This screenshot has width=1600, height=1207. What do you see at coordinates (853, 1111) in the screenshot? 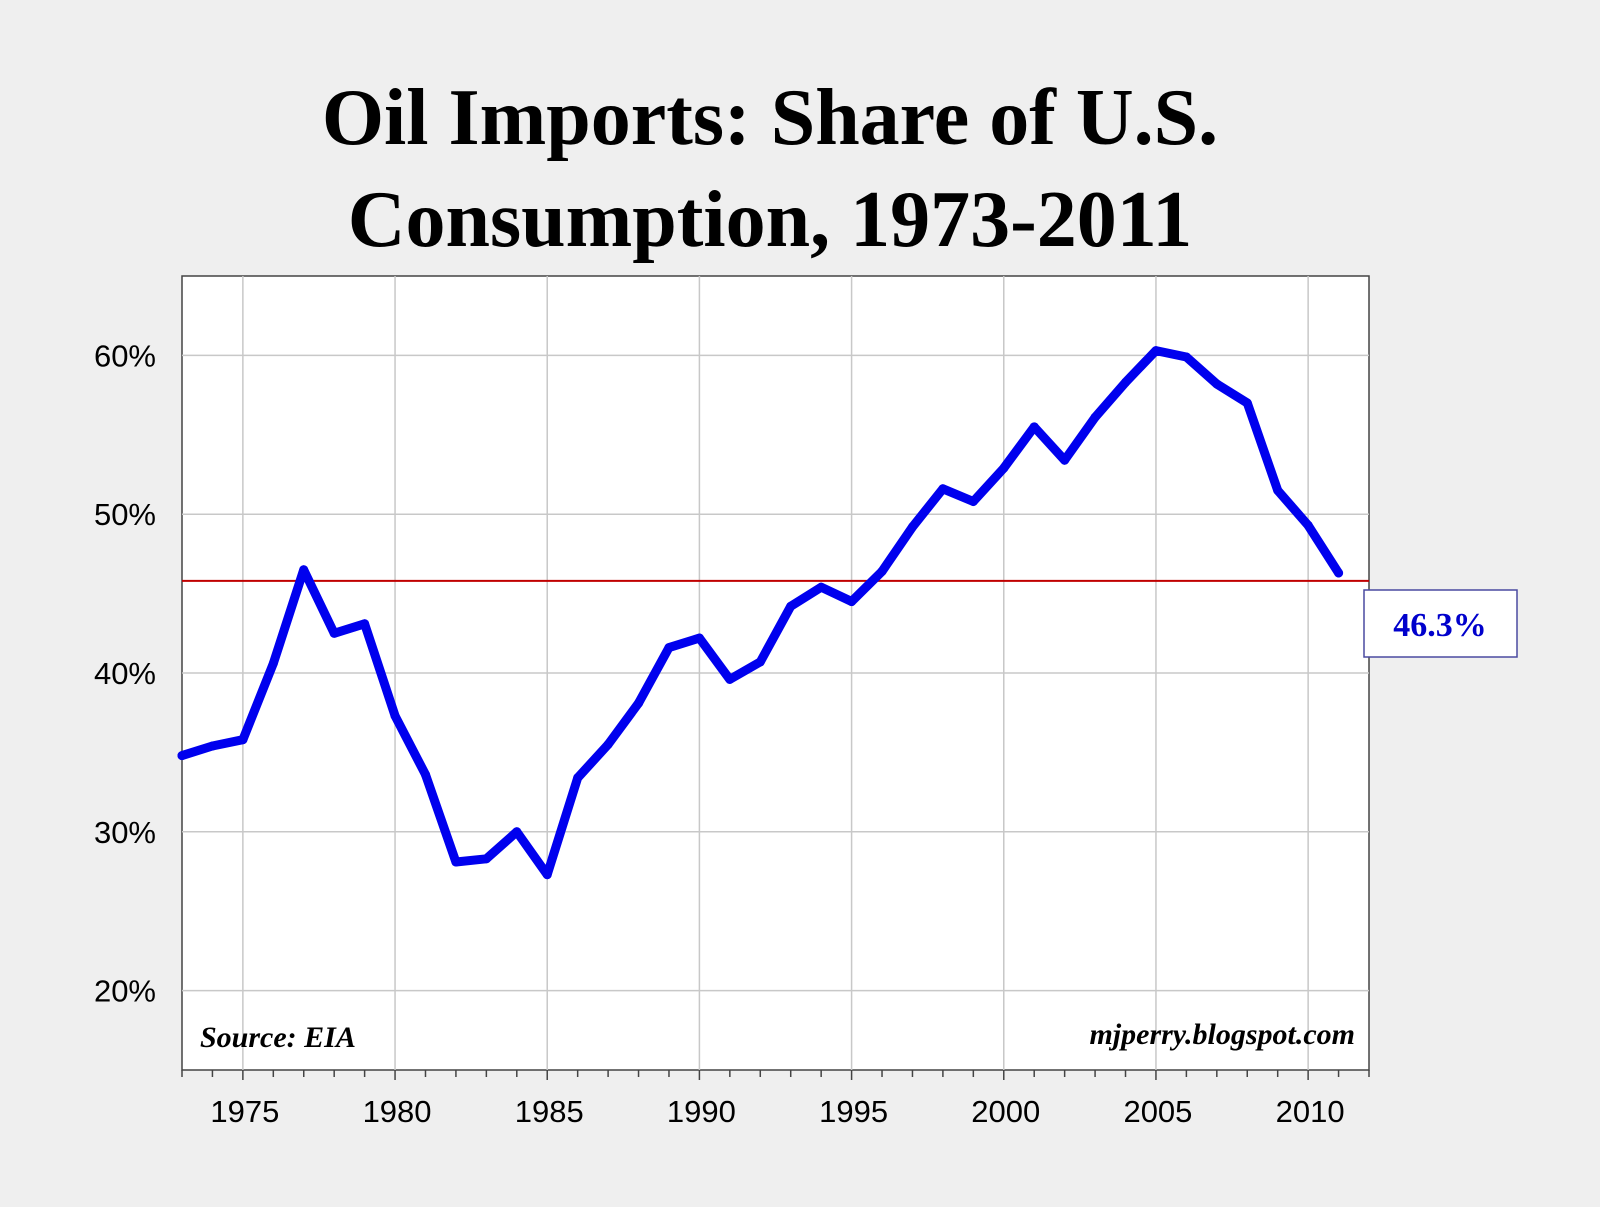
I see `x-tick-label: 1995` at bounding box center [853, 1111].